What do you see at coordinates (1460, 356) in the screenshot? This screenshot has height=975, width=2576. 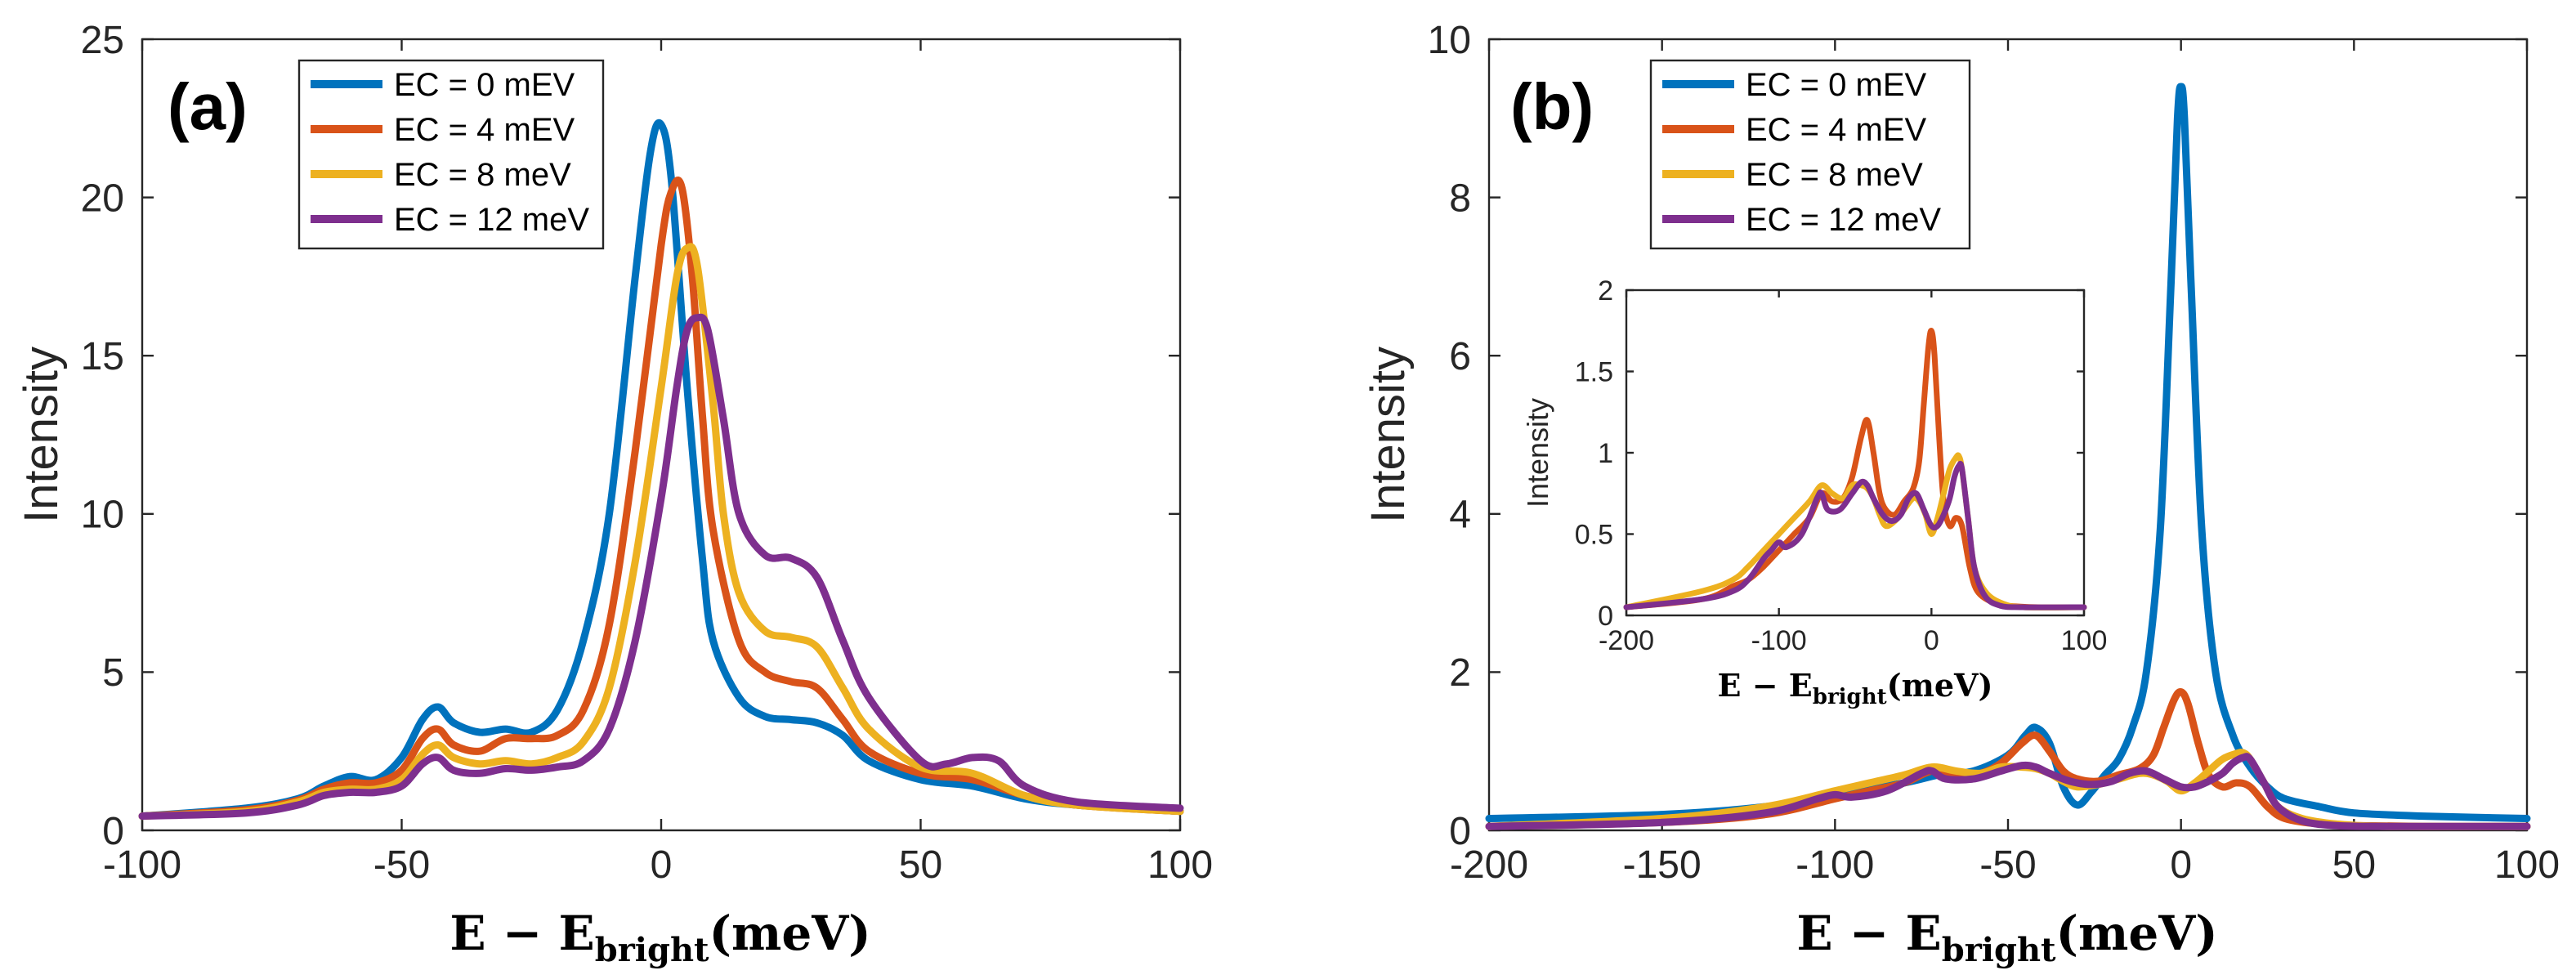 I see `panel-b-ytick-label-3: 6` at bounding box center [1460, 356].